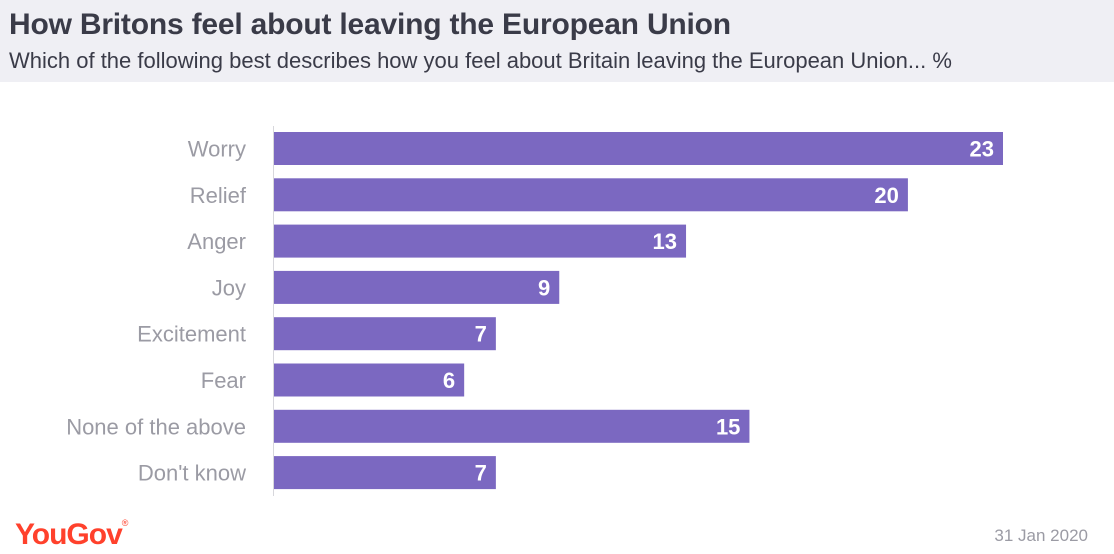 The image size is (1114, 554). I want to click on value-label-none-of-the-above: 15, so click(728, 426).